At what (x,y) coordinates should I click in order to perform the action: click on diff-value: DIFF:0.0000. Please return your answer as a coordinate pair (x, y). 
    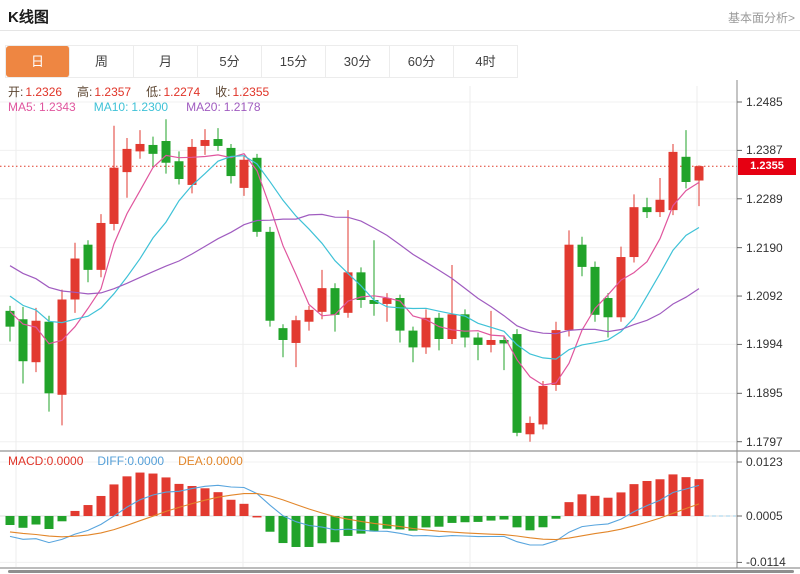
    Looking at the image, I should click on (131, 461).